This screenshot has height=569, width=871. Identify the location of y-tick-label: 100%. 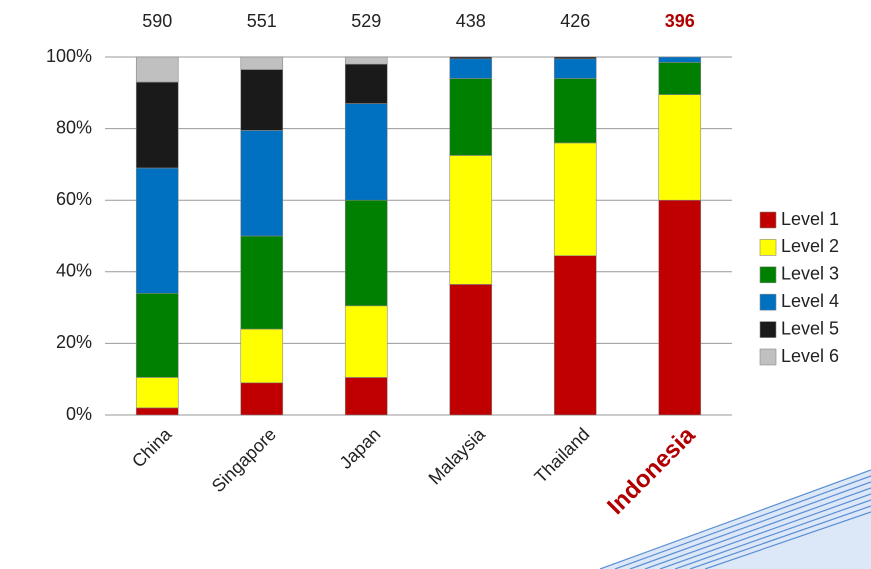
(69, 56).